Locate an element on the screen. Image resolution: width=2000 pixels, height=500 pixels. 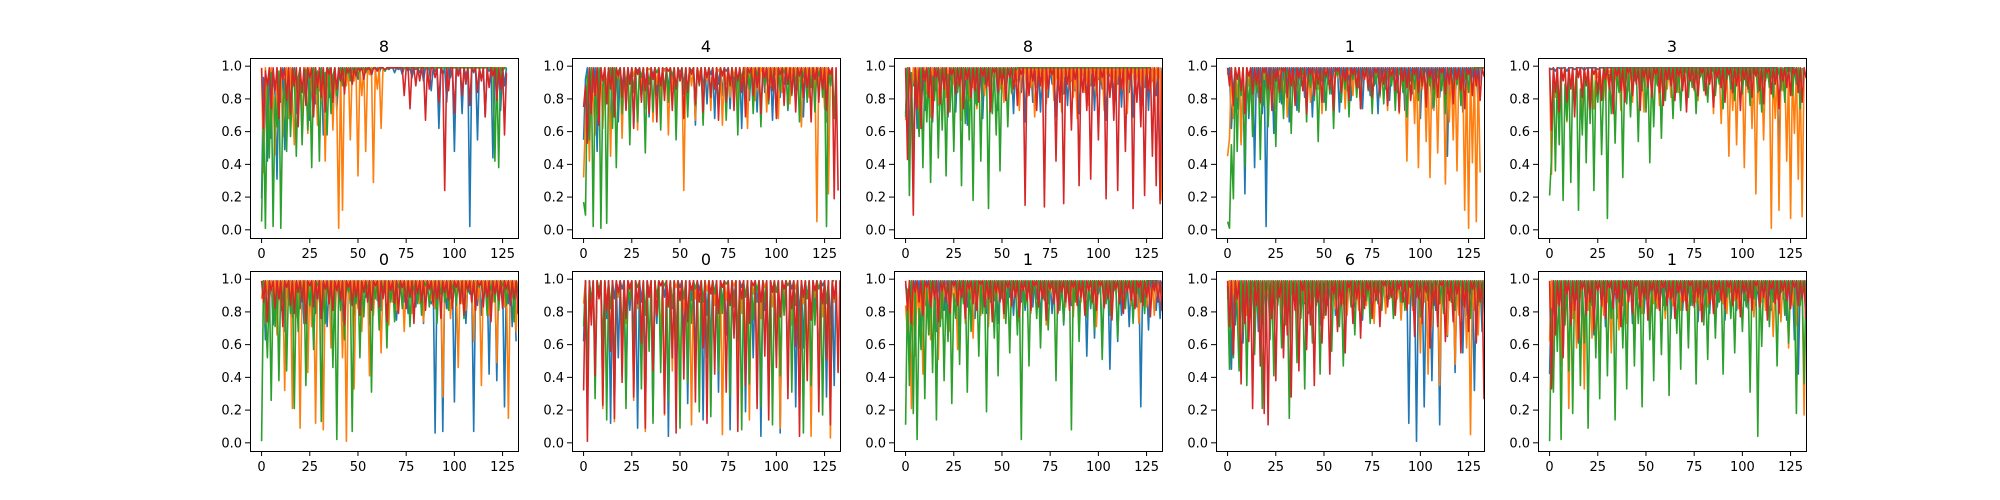
subplot-4: 0 25 50 75 100 125 0.0 0.2 0.4 0.6 0.8 1.0 1 is located at coordinates (1336, 149).